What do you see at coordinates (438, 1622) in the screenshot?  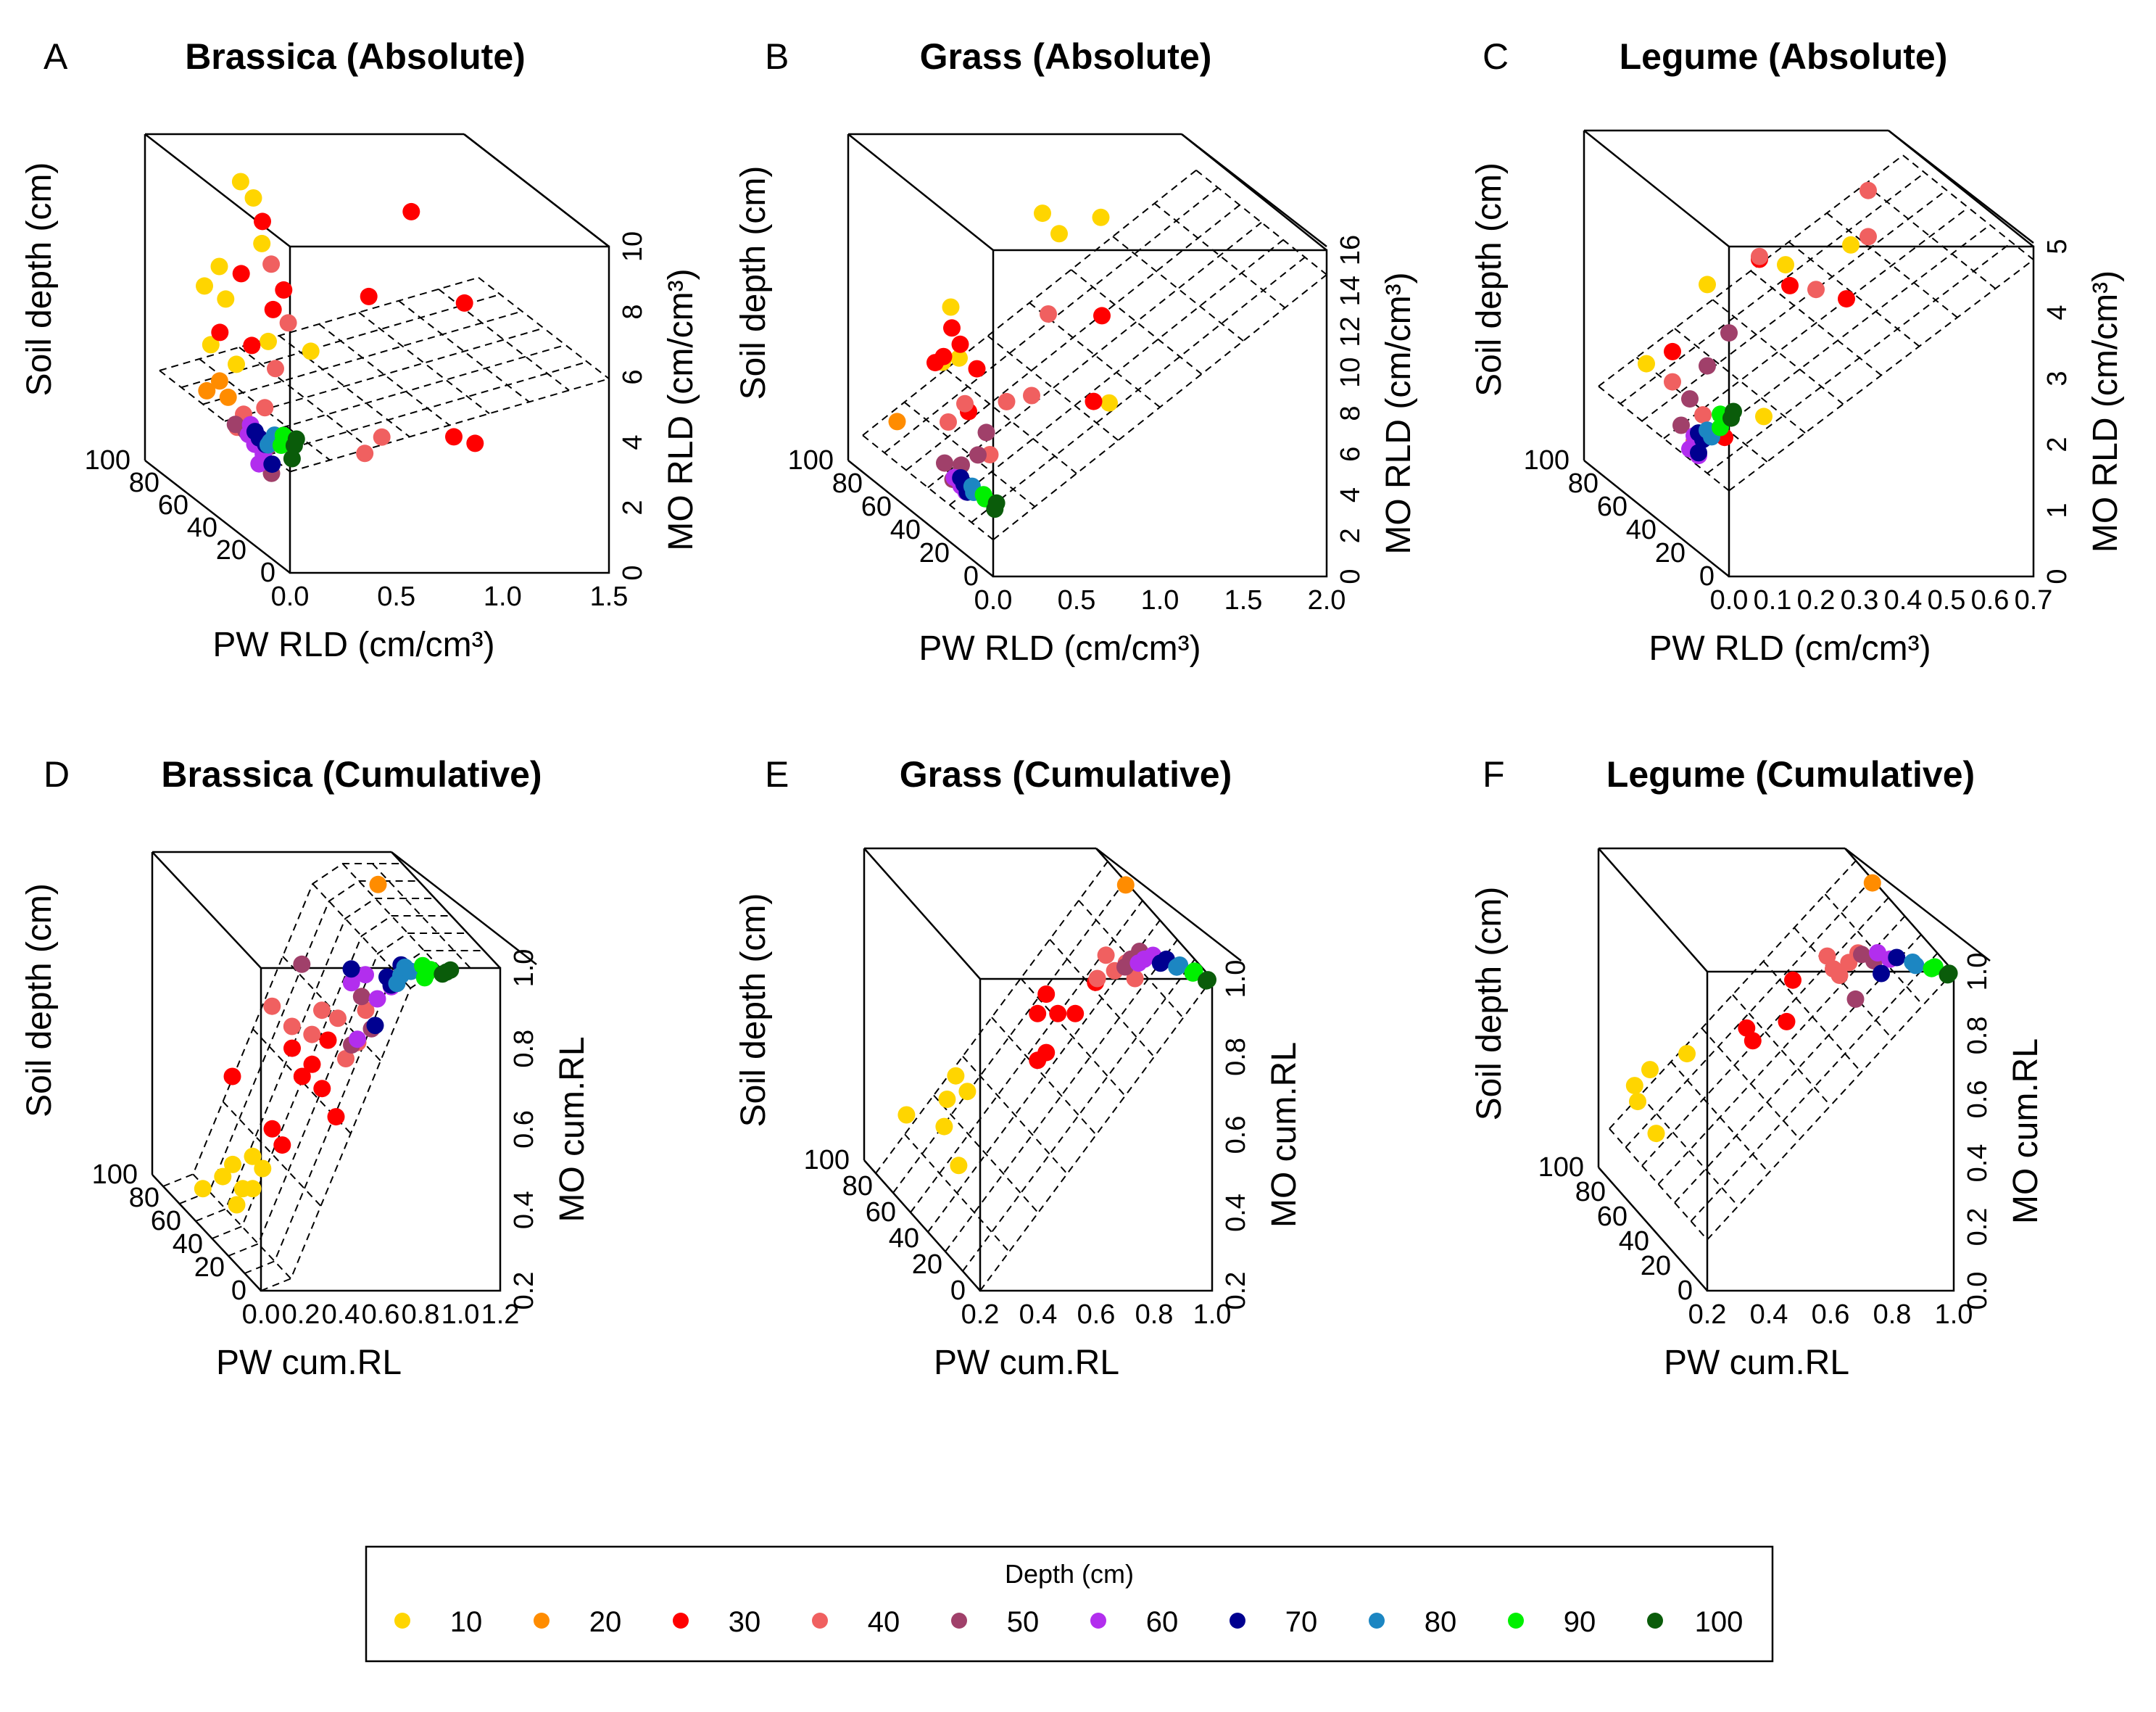 I see `legend-entry: 10` at bounding box center [438, 1622].